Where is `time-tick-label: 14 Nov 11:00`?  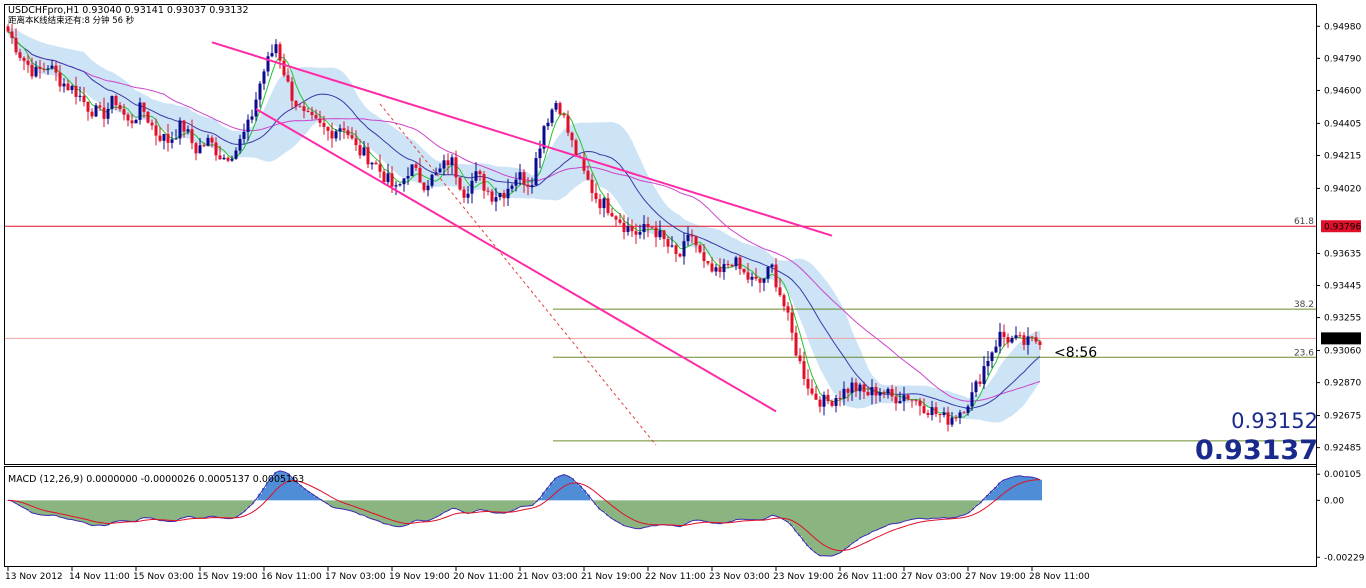
time-tick-label: 14 Nov 11:00 is located at coordinates (99, 577).